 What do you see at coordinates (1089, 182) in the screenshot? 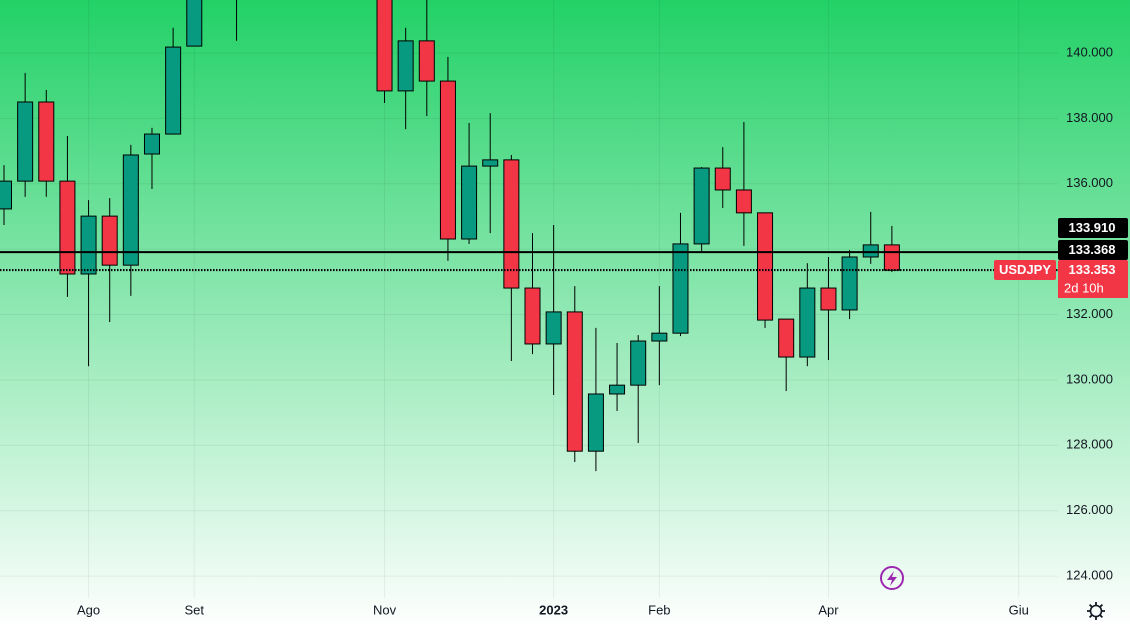
I see `y-tick-label: 136.000` at bounding box center [1089, 182].